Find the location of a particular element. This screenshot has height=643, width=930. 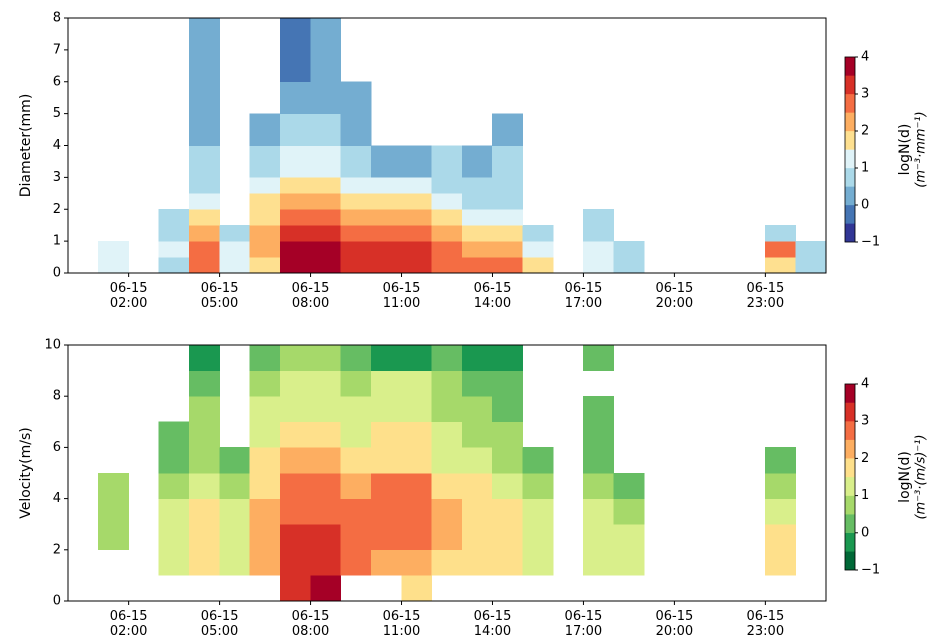

y-tick-label: 4 is located at coordinates (57, 145).